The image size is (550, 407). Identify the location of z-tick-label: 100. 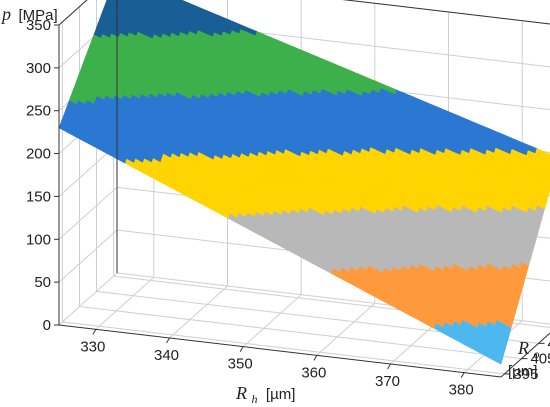
(38, 239).